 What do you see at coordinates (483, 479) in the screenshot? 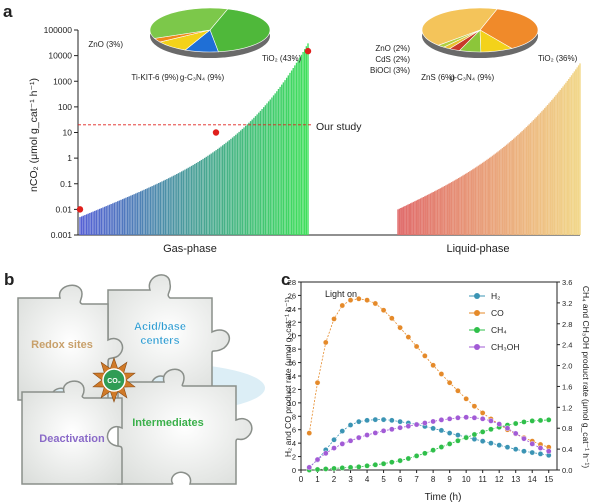
I see `c-xtick-label: 11` at bounding box center [483, 479].